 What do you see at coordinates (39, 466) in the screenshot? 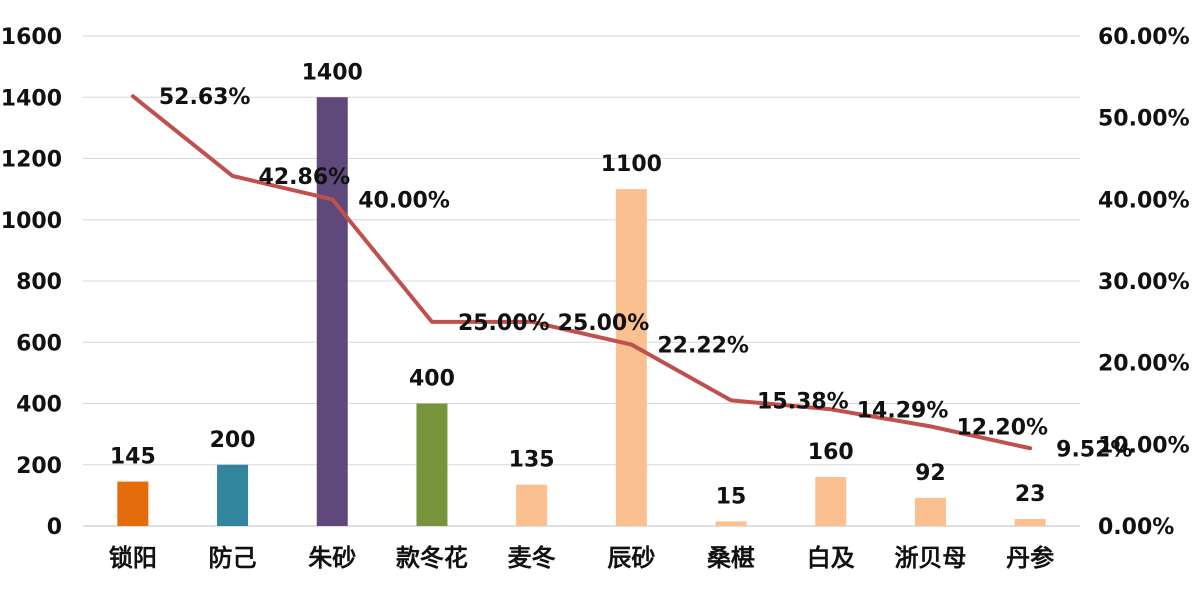
I see `left-tick-label: 200` at bounding box center [39, 466].